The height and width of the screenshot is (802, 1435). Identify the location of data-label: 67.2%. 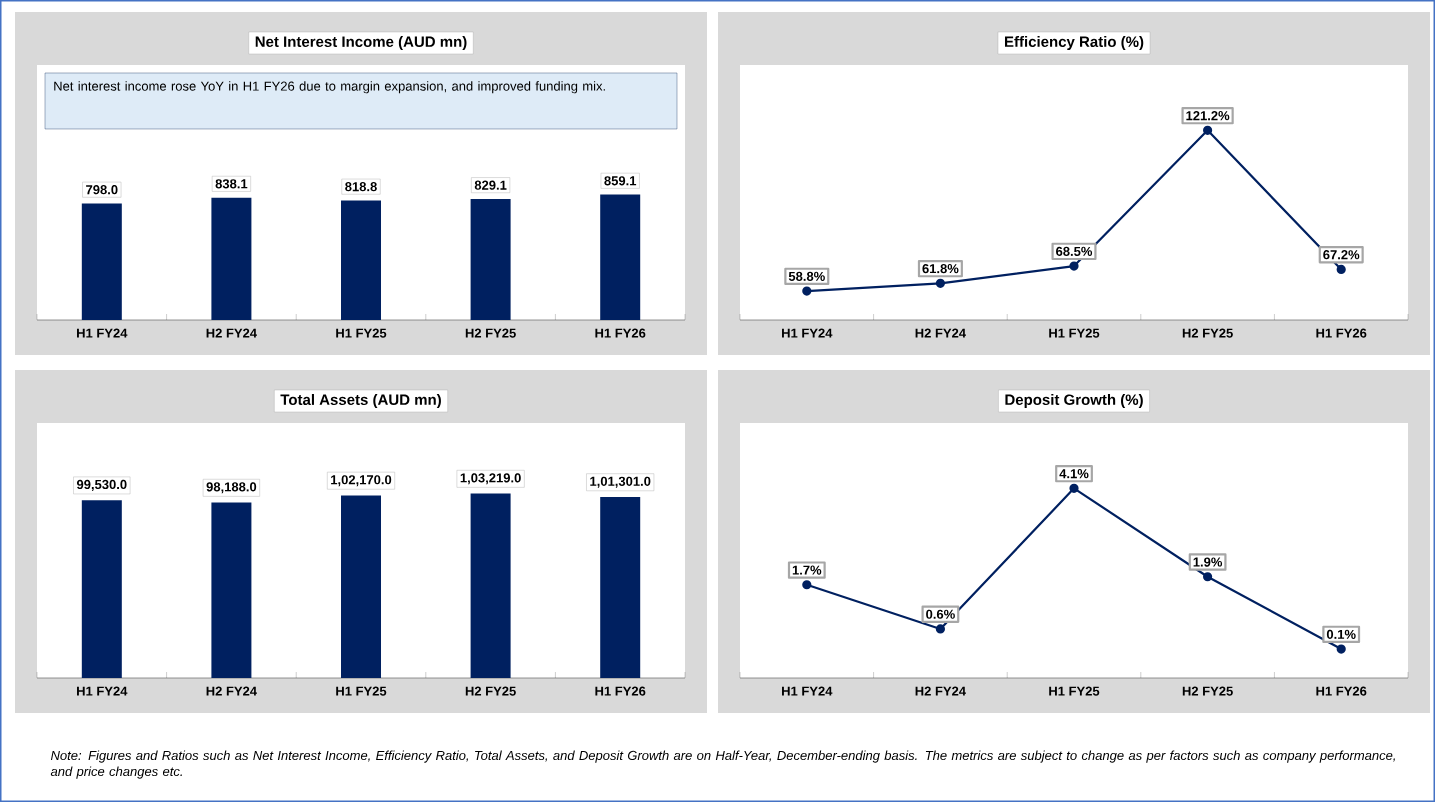
(1341, 255).